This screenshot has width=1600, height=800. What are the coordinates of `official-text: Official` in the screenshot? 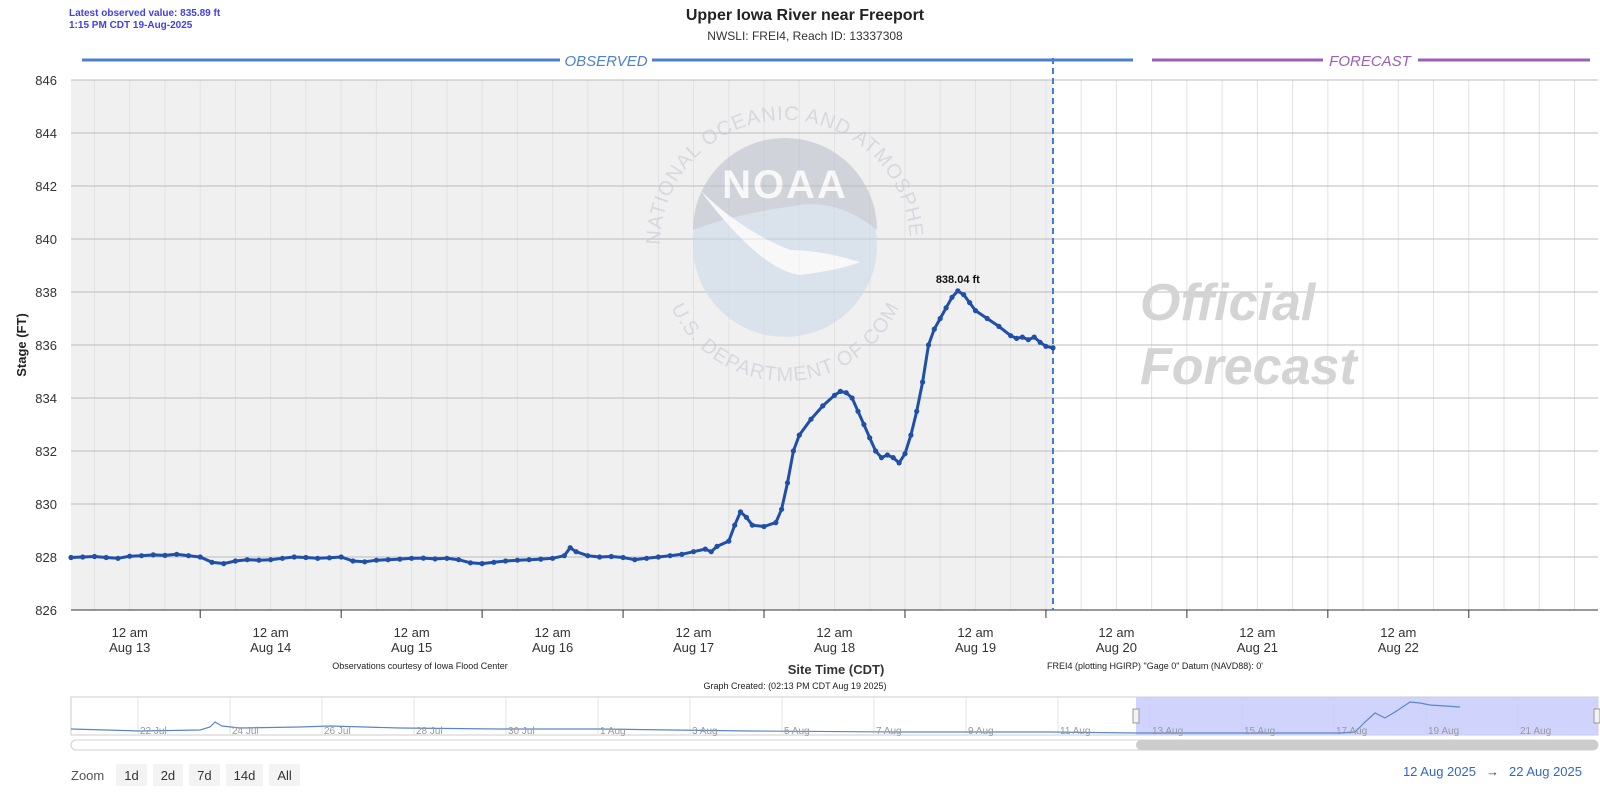 It's located at (1228, 303).